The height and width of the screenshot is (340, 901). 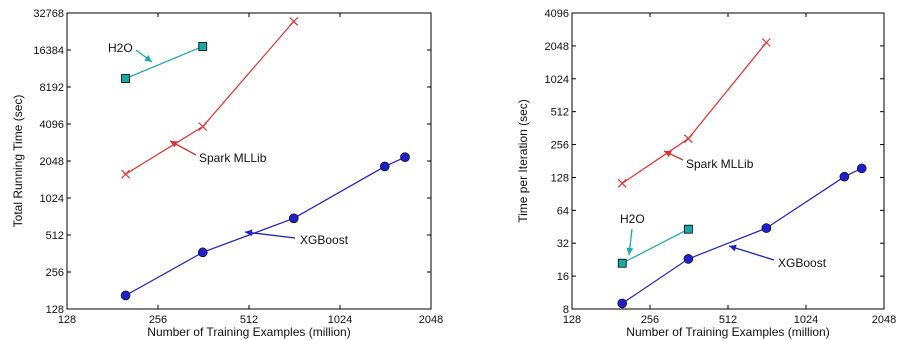 I want to click on y-axis-label: Time per Iteration (sec), so click(x=523, y=161).